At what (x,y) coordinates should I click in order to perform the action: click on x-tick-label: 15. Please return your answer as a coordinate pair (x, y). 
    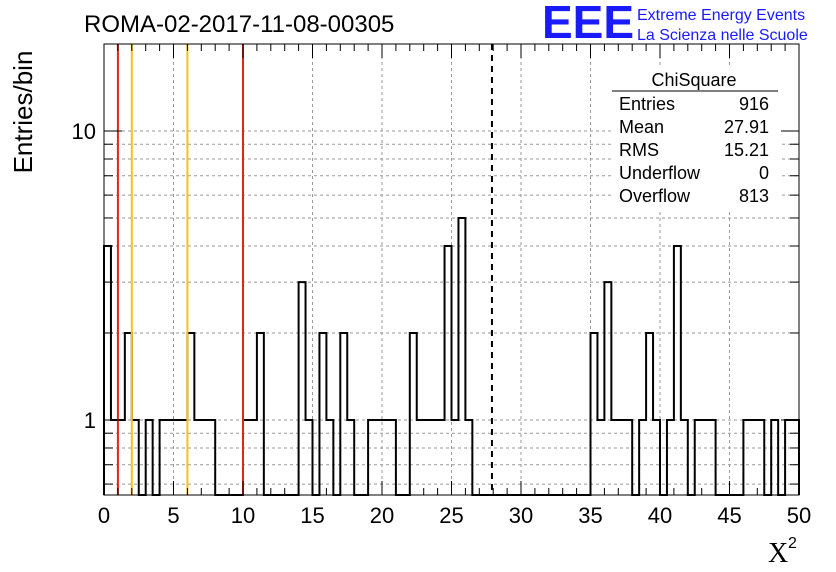
    Looking at the image, I should click on (312, 515).